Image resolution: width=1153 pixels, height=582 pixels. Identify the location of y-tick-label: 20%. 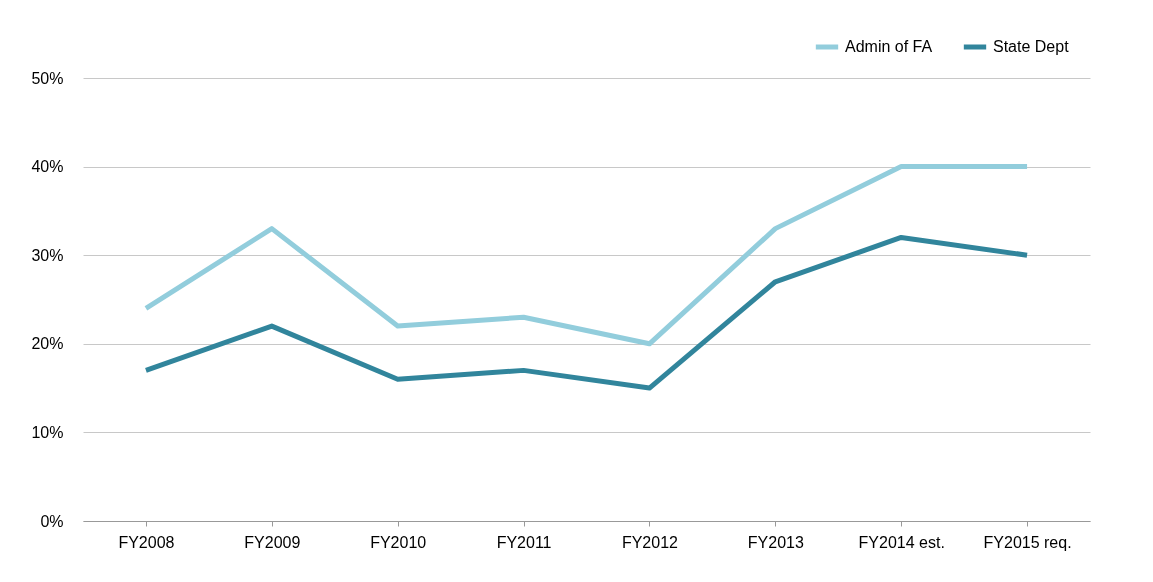
(47, 344).